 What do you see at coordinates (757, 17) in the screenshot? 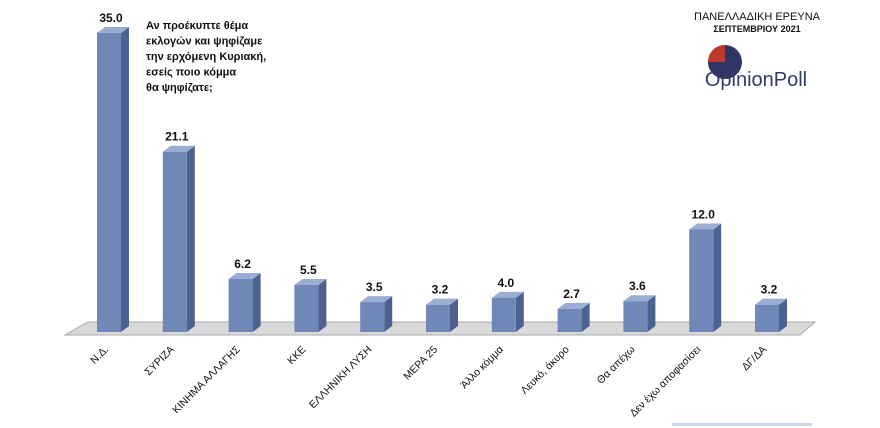
I see `logo-title: ΠΑΝΕΛΛΑΔΙΚΗ ΕΡΕΥΝΑ` at bounding box center [757, 17].